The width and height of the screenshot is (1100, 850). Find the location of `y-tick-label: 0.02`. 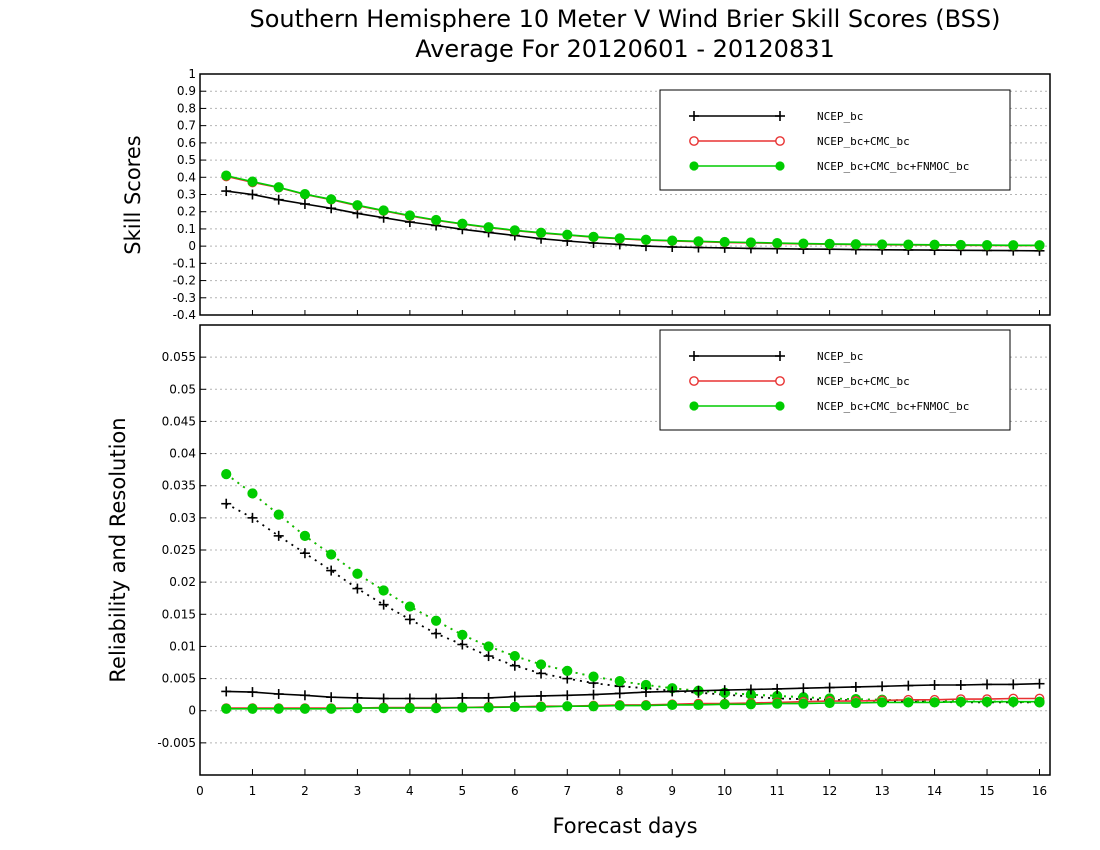

y-tick-label: 0.02 is located at coordinates (182, 582).